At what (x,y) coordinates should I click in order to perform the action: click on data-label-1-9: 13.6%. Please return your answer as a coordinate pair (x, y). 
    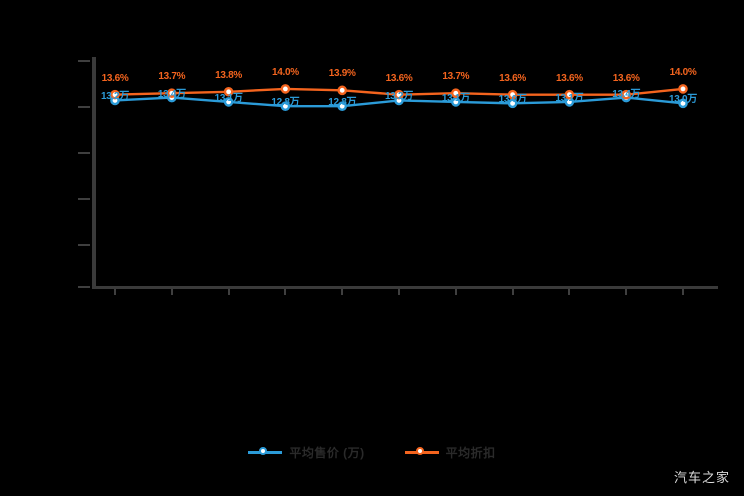
    Looking at the image, I should click on (626, 78).